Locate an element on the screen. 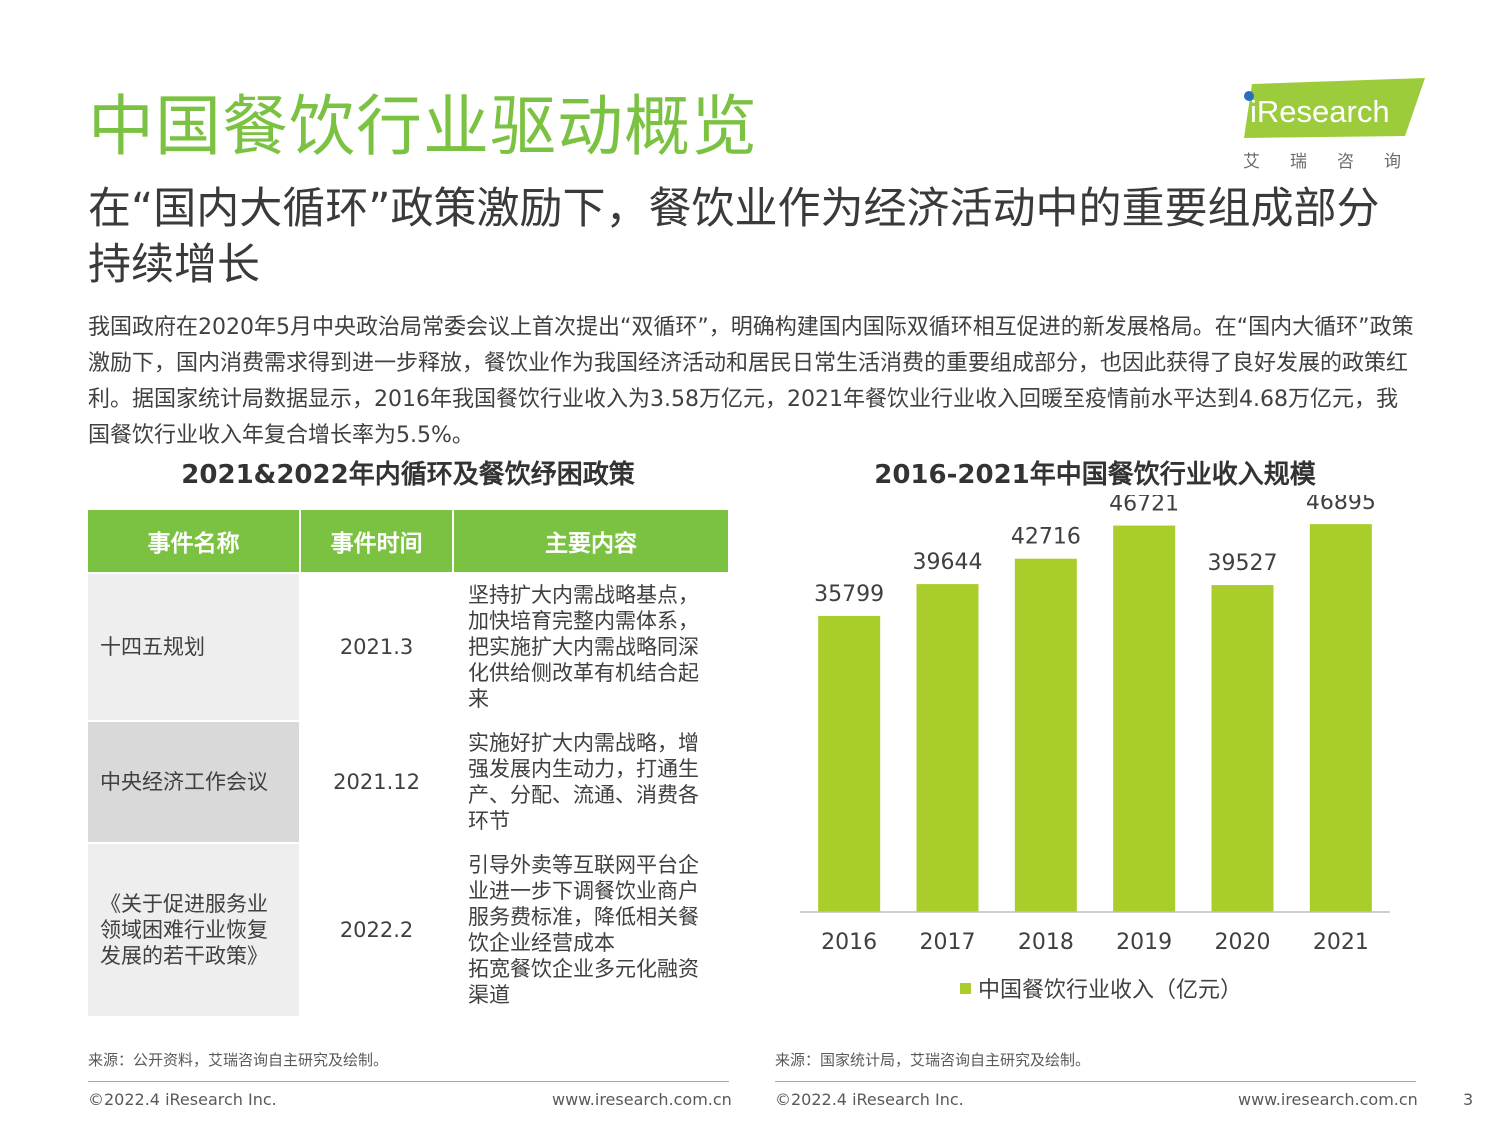  x-tick-label: 2018 is located at coordinates (1046, 942).